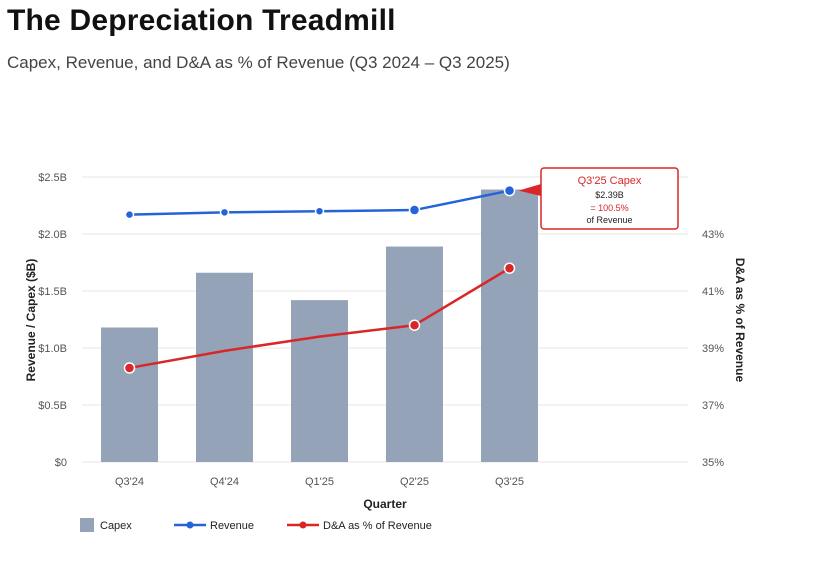 The height and width of the screenshot is (572, 814). I want to click on y-tick-label: $0.5B, so click(52, 406).